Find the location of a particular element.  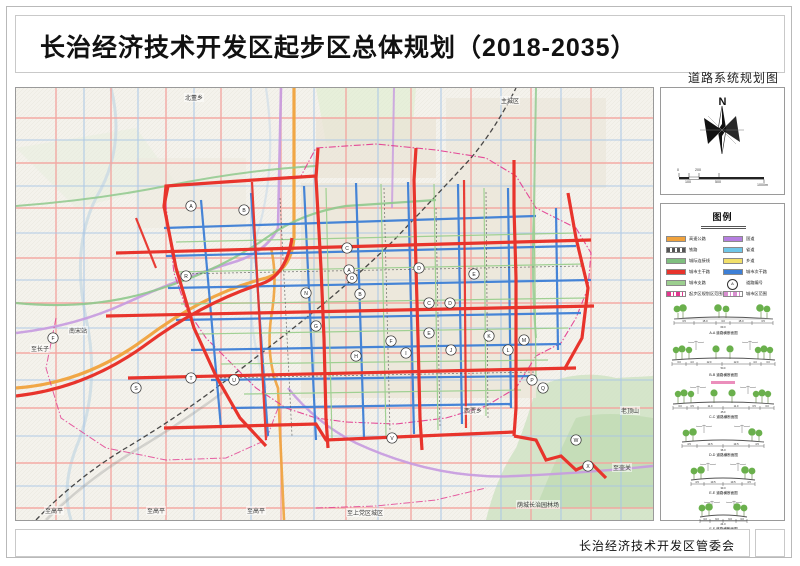

cross-section: 4.5 10.5 10.5 4.5 30.0 E-E 道路横断面图 is located at coordinates (723, 478).